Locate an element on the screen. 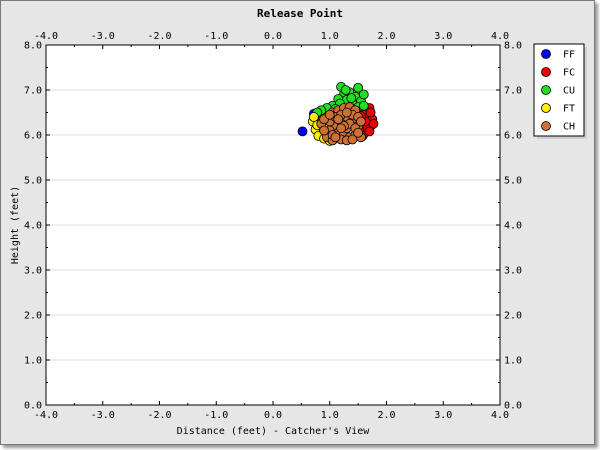 This screenshot has height=450, width=600. x-tick-label-bottom: -3.0 is located at coordinates (103, 415).